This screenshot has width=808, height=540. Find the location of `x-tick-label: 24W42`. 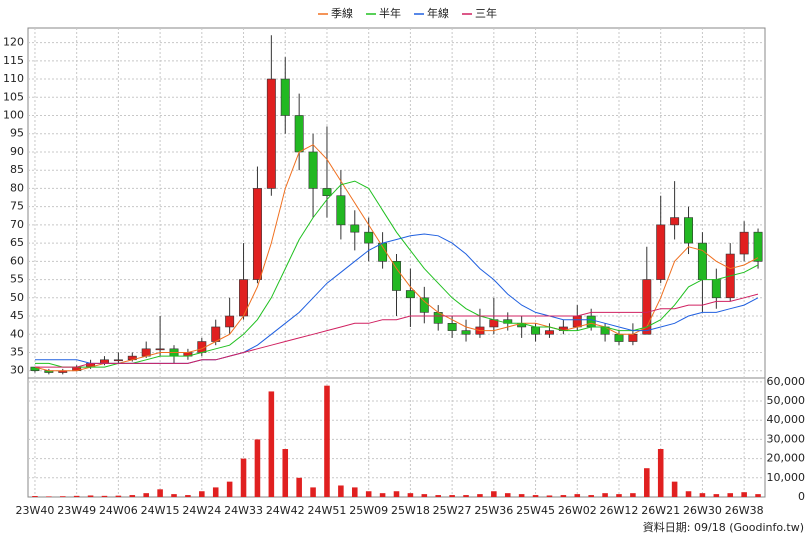

x-tick-label: 24W42 is located at coordinates (285, 510).